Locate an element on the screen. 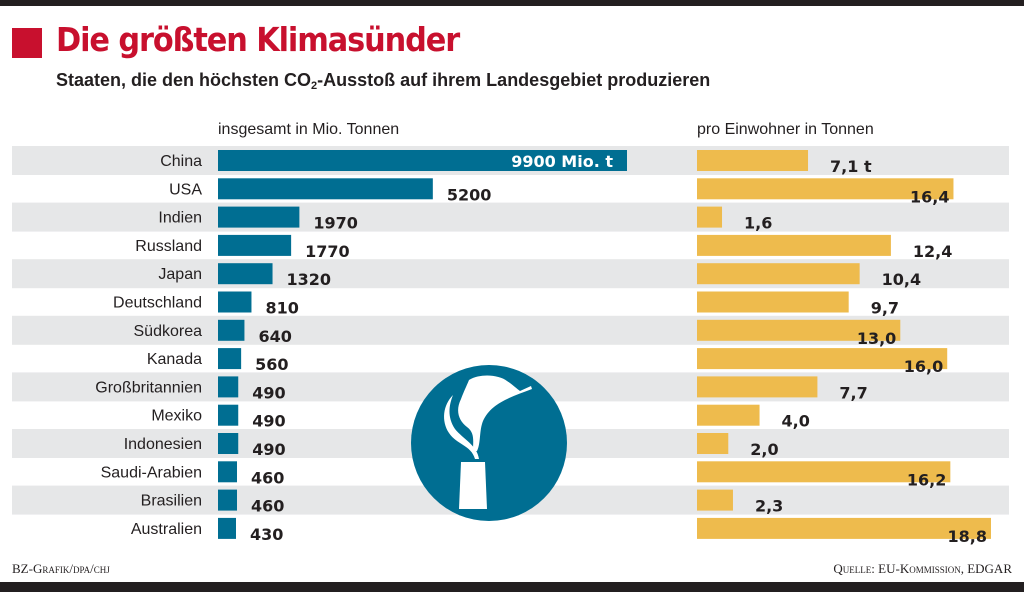 Image resolution: width=1024 pixels, height=592 pixels. smoke-wisp is located at coordinates (461, 427).